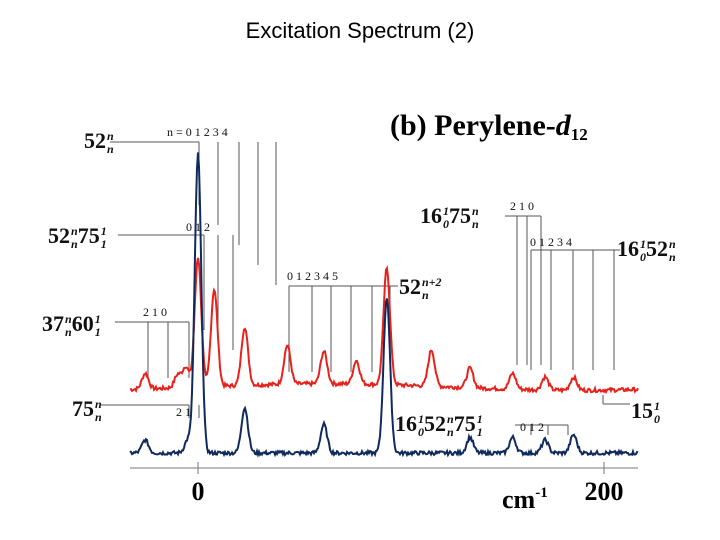  I want to click on seq-52n-n2: 0 1 2 3 4 5, so click(312, 276).